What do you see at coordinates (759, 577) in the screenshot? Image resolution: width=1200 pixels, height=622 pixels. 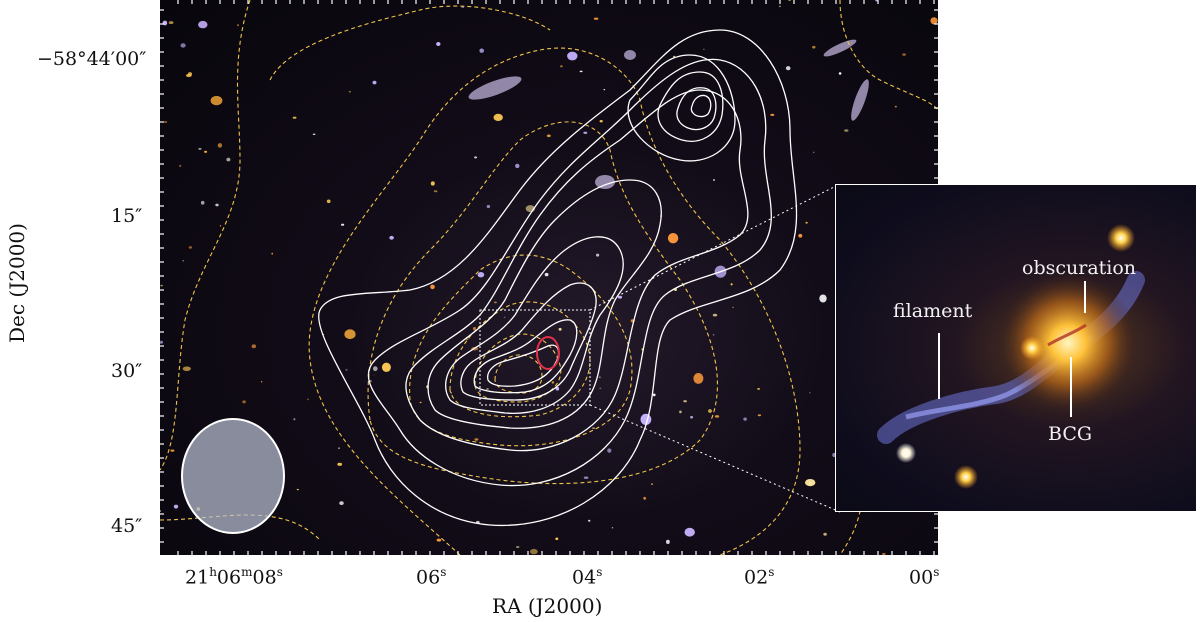 I see `x-tick-label: 02s` at bounding box center [759, 577].